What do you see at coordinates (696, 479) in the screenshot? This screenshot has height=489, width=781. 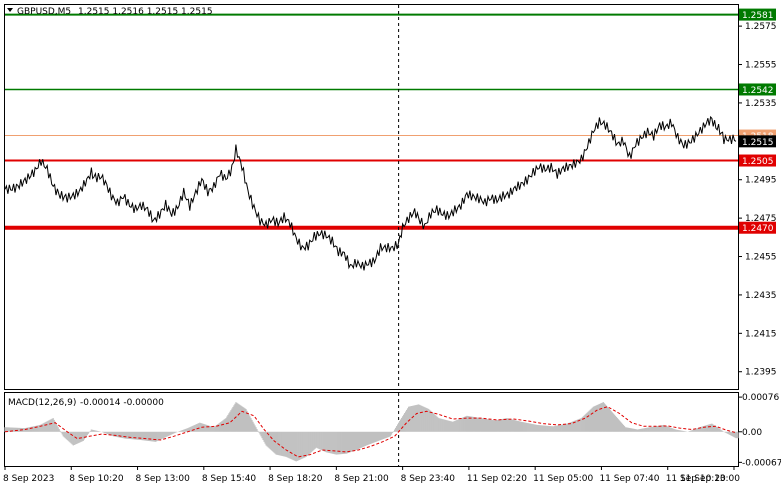 I see `time-axis-label: 11 Sep 10:20` at bounding box center [696, 479].